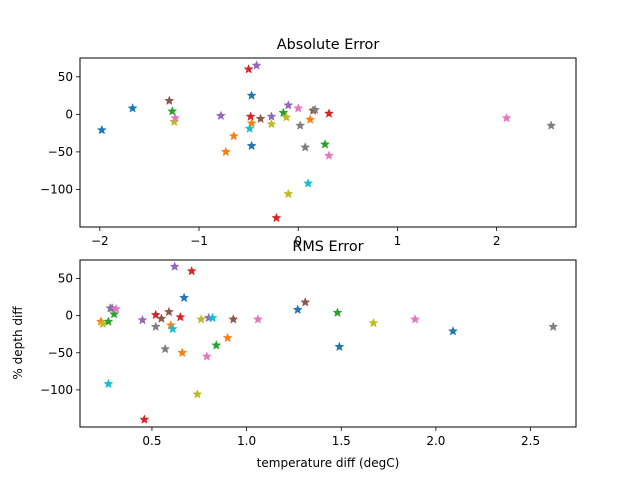 This screenshot has width=640, height=480. I want to click on x-axis-label: temperature diff (degC), so click(328, 463).